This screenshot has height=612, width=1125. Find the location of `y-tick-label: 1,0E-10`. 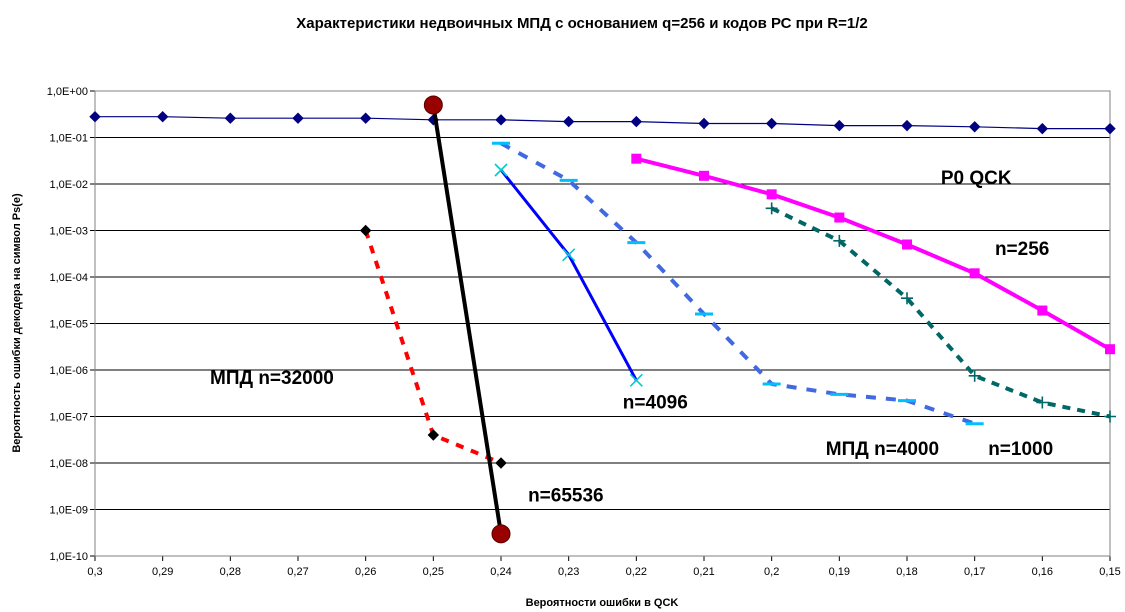

y-tick-label: 1,0E-10 is located at coordinates (68, 557).